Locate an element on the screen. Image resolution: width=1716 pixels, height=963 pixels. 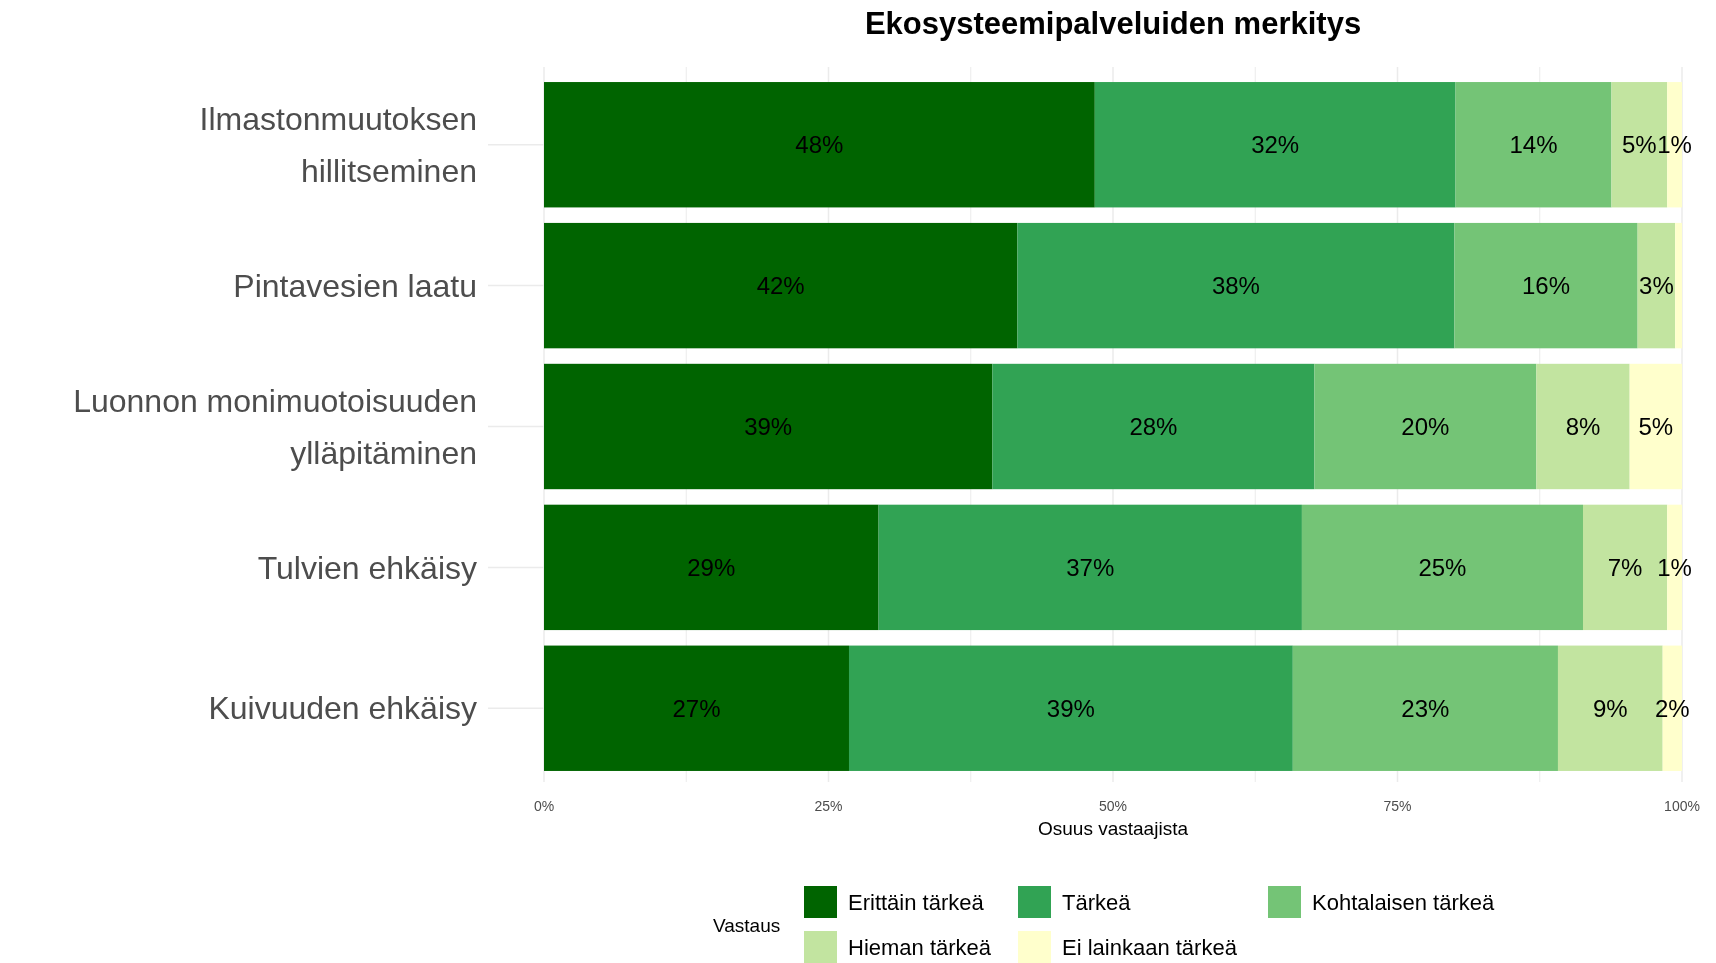
data-label: 25% is located at coordinates (1442, 567).